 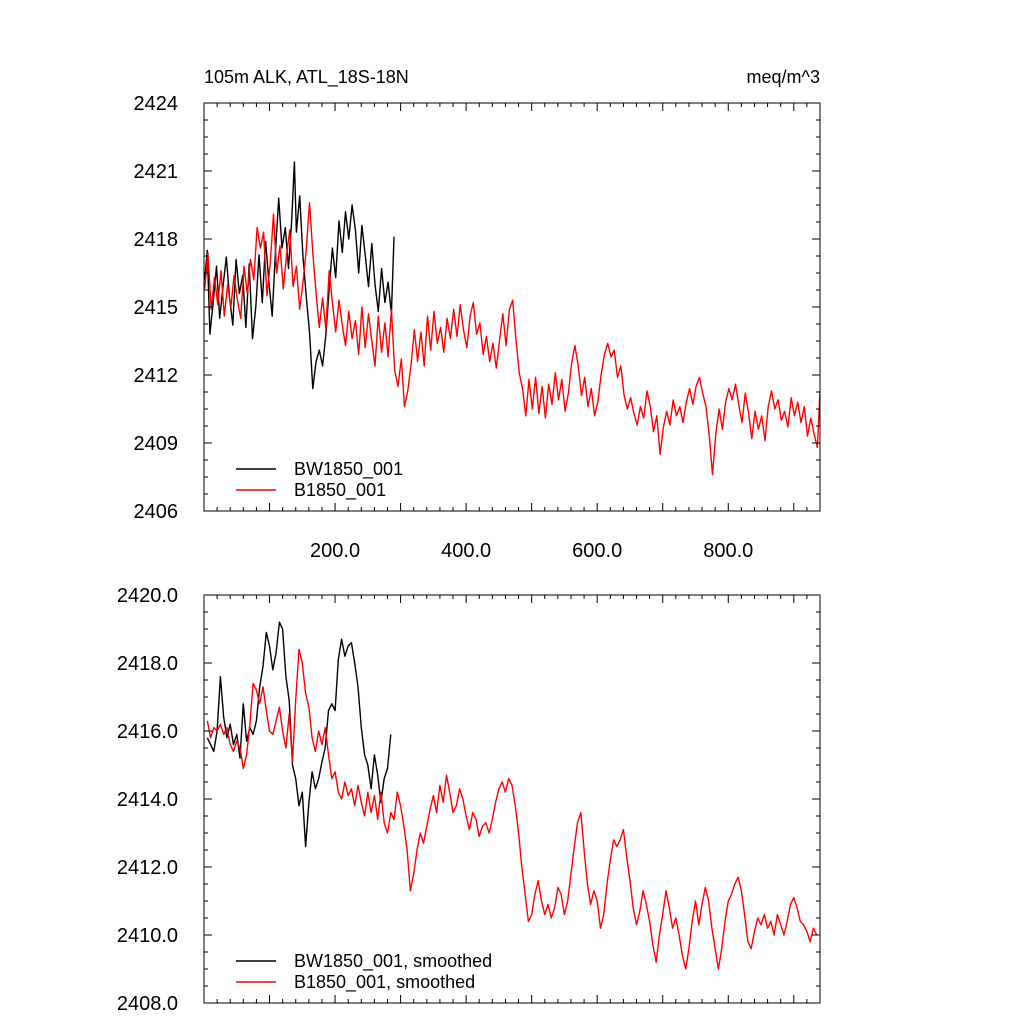 I want to click on y-tick-label: 2418, so click(x=156, y=240).